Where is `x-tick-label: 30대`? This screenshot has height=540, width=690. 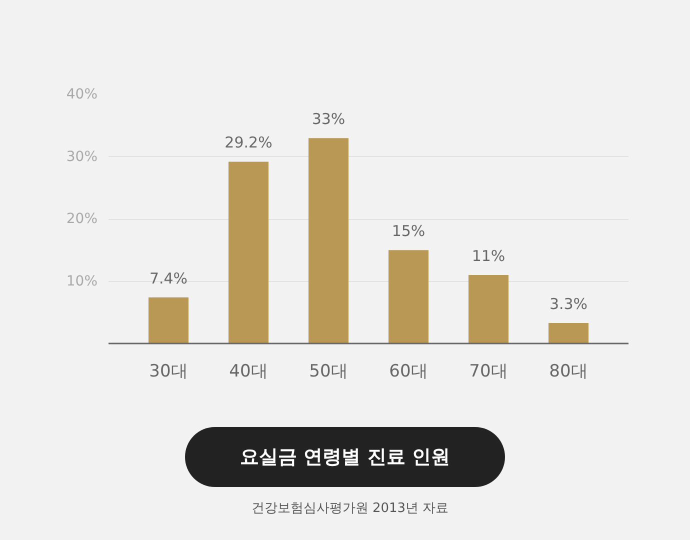
x-tick-label: 30대 is located at coordinates (168, 372).